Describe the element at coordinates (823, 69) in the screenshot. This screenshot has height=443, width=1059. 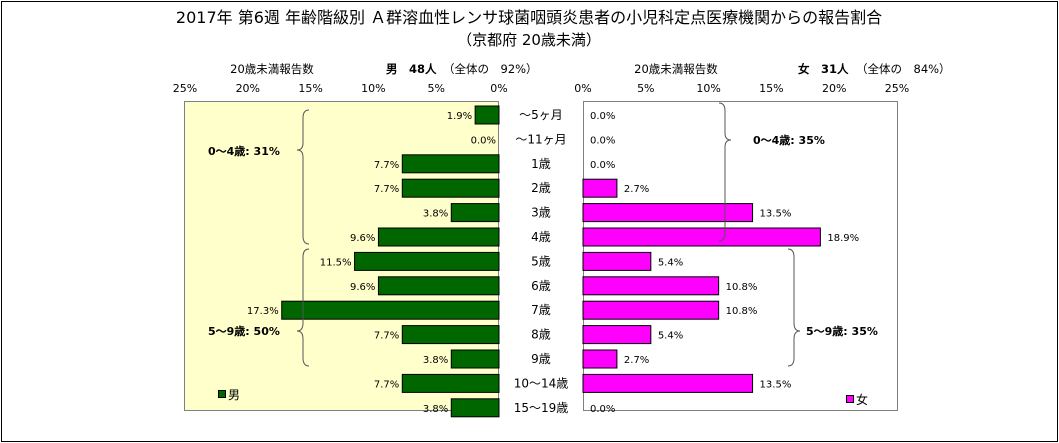
I see `female-header-count: 女 31人` at that location.